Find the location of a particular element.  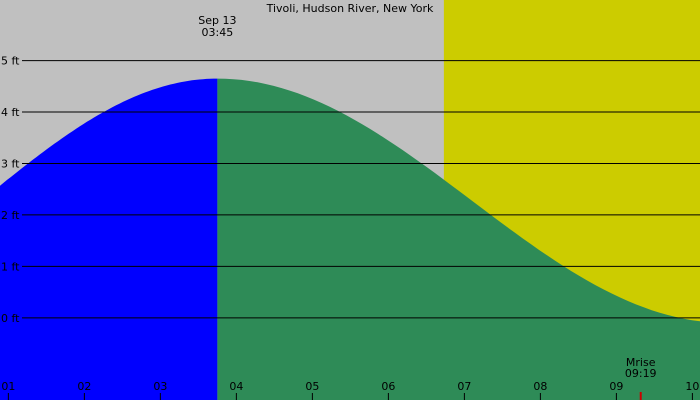

y-tick-label: 0 ft is located at coordinates (10, 318).